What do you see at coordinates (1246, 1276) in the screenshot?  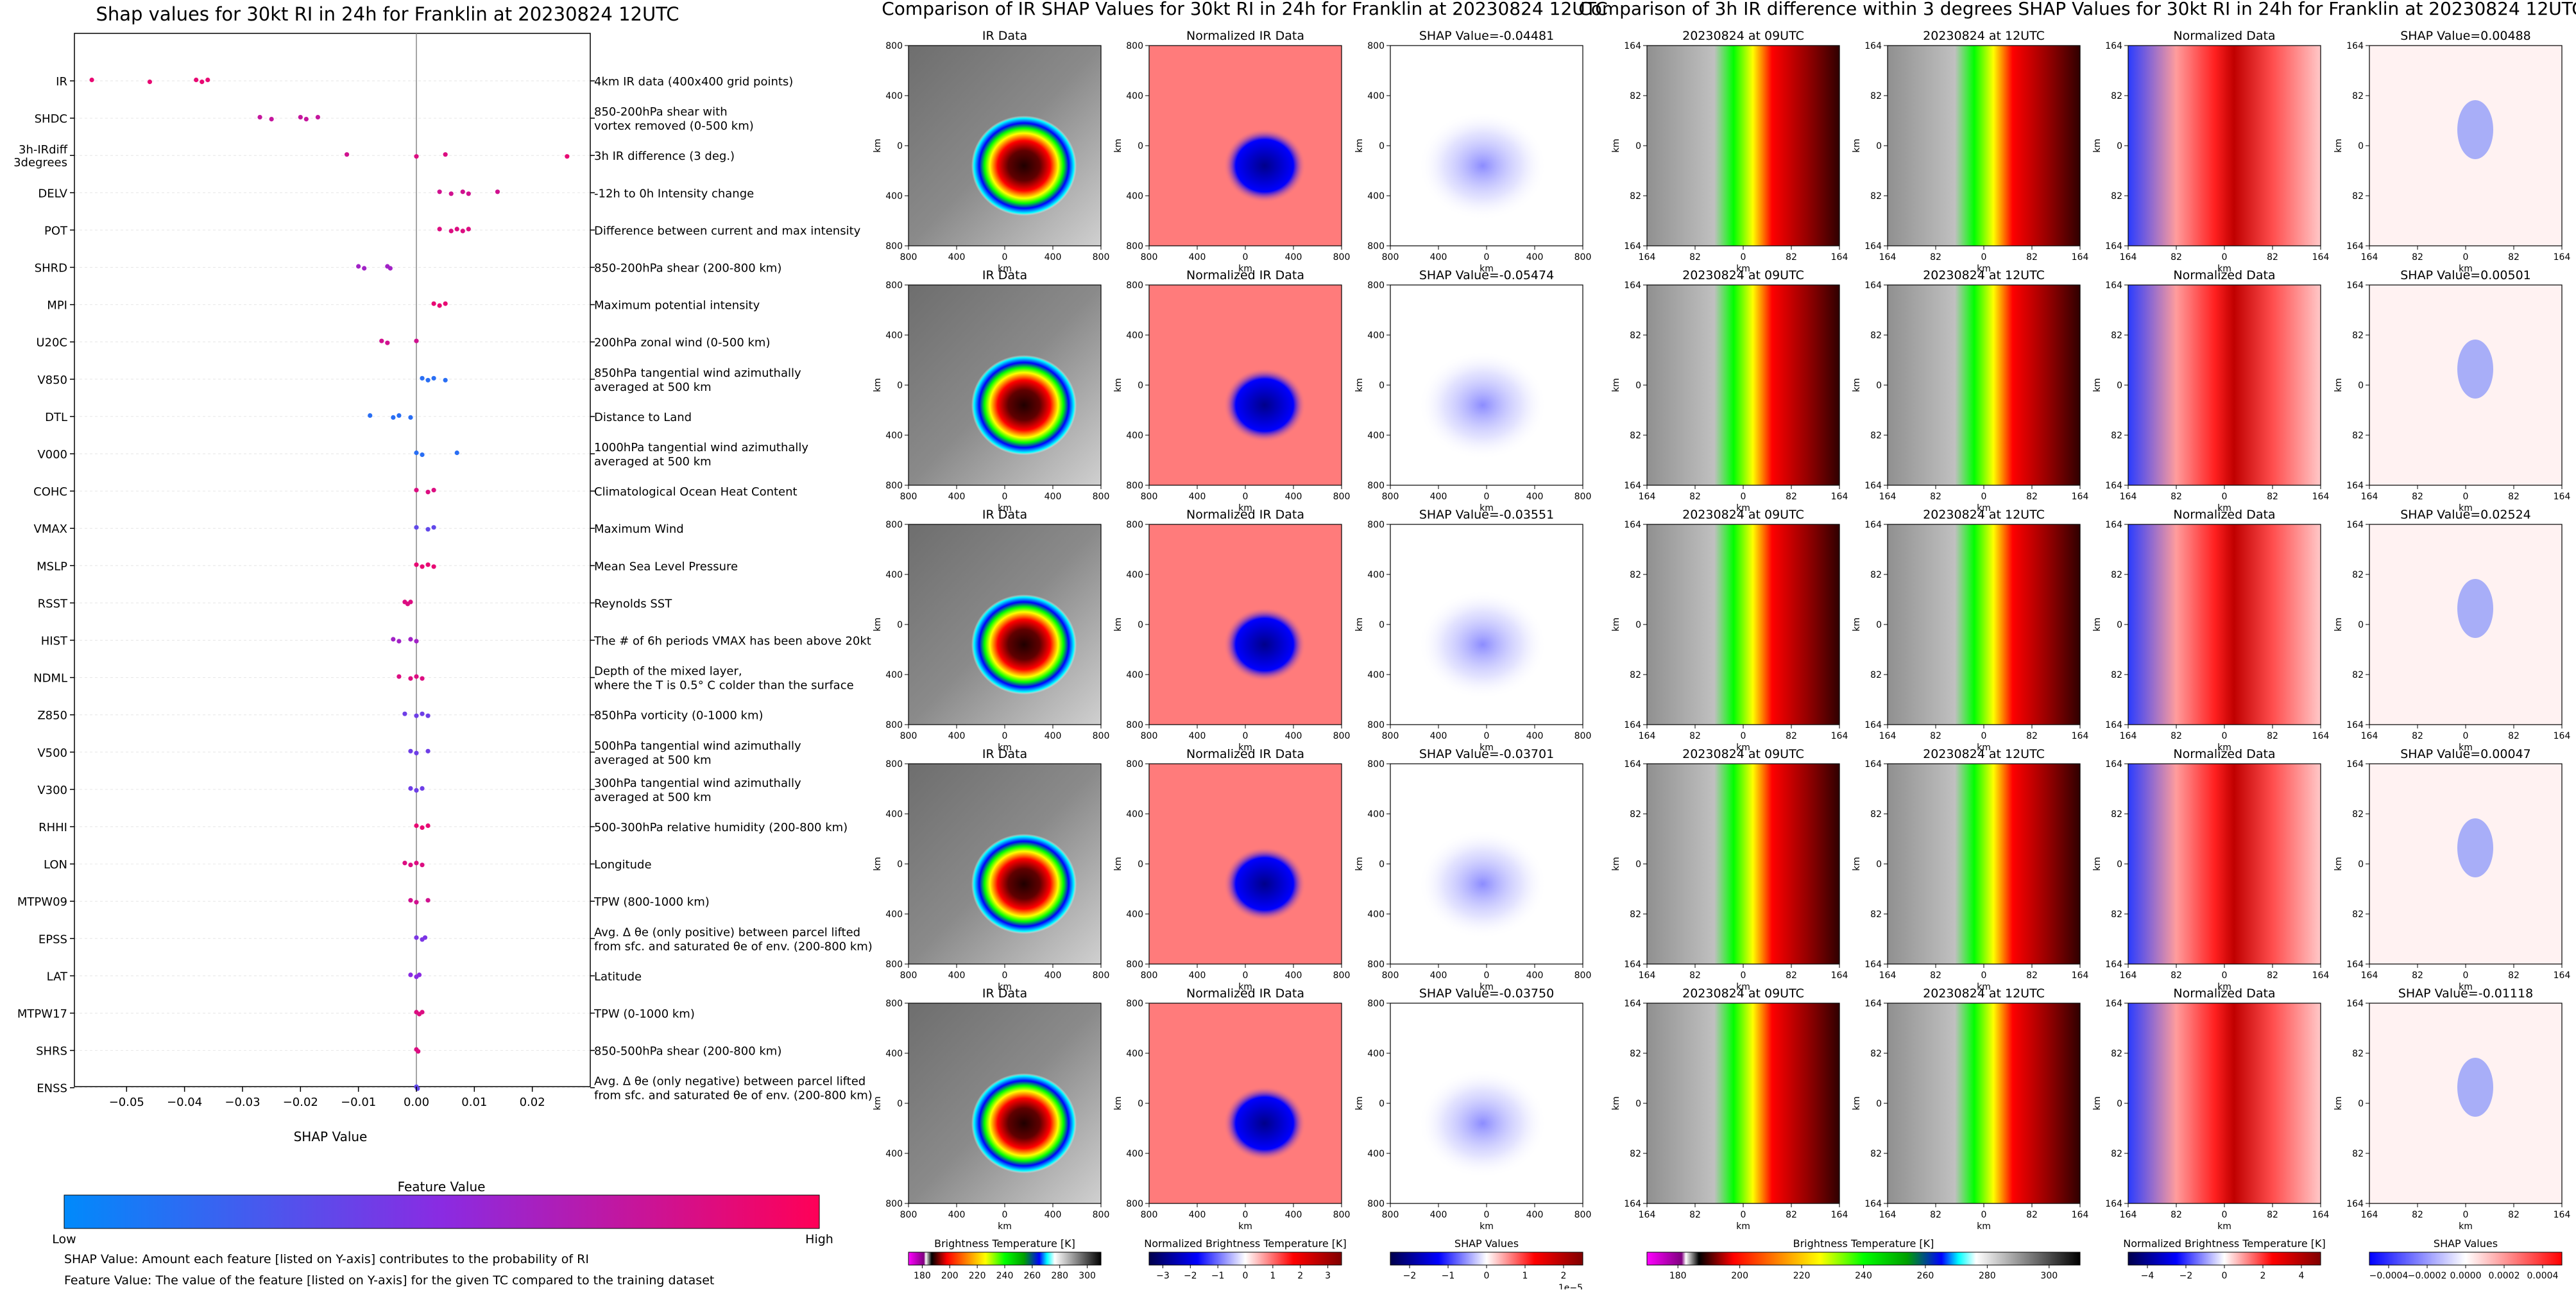 I see `colorbar-tick-label: 0` at bounding box center [1246, 1276].